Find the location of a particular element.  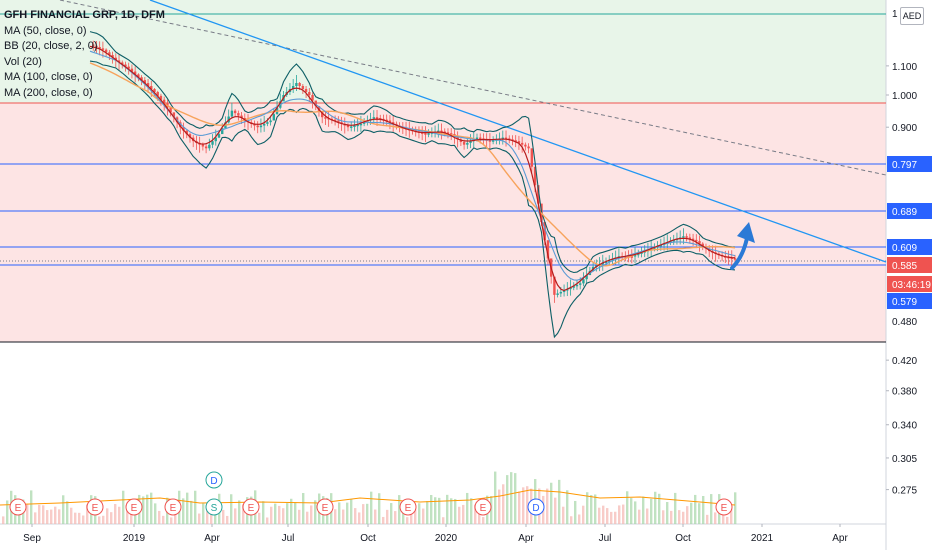

event-marker: D is located at coordinates (536, 507).